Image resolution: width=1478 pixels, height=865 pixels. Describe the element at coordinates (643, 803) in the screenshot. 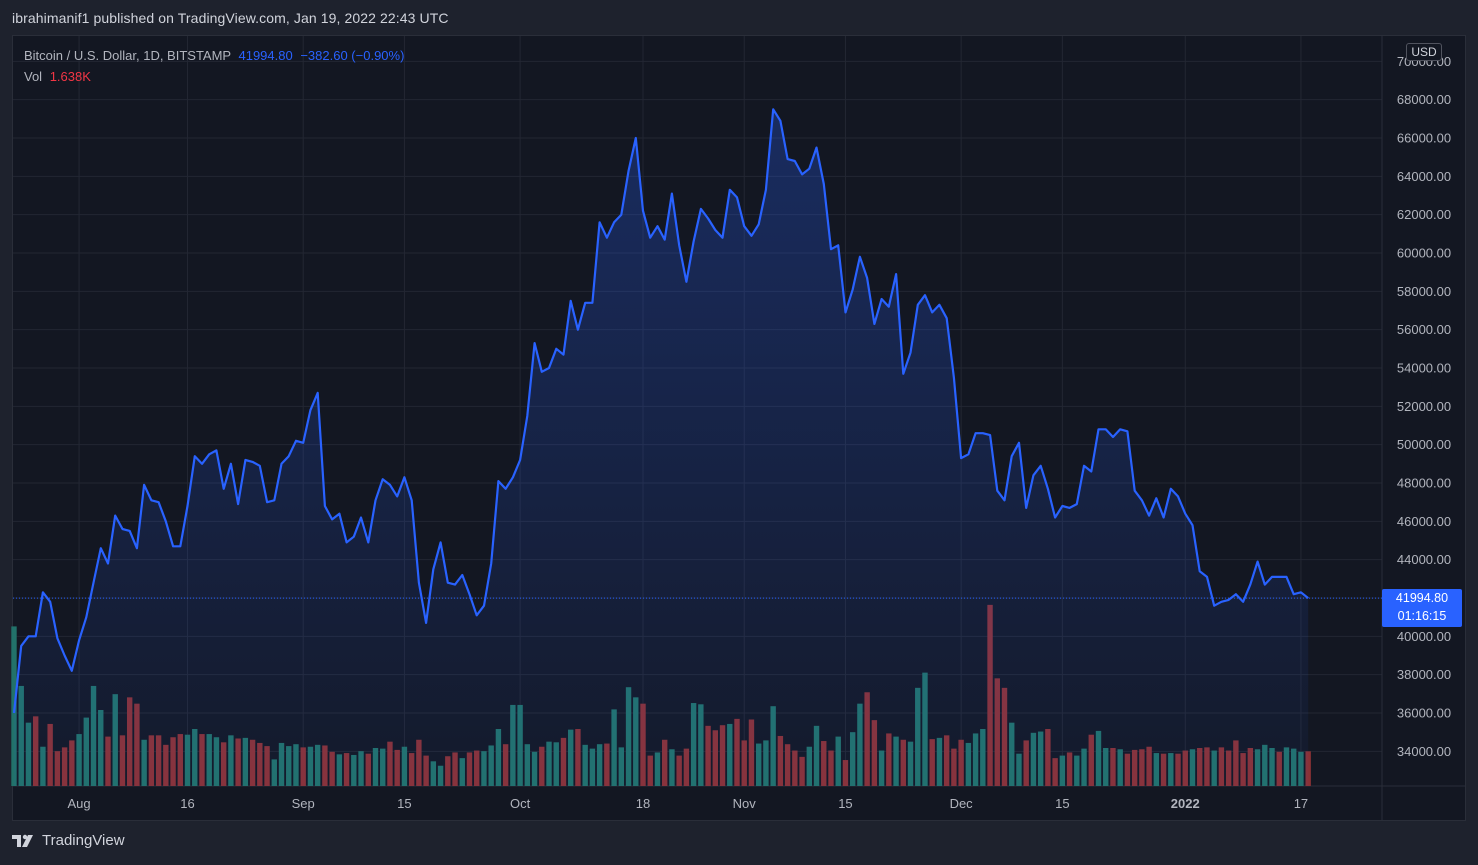

I see `x-tick-label: 18` at that location.